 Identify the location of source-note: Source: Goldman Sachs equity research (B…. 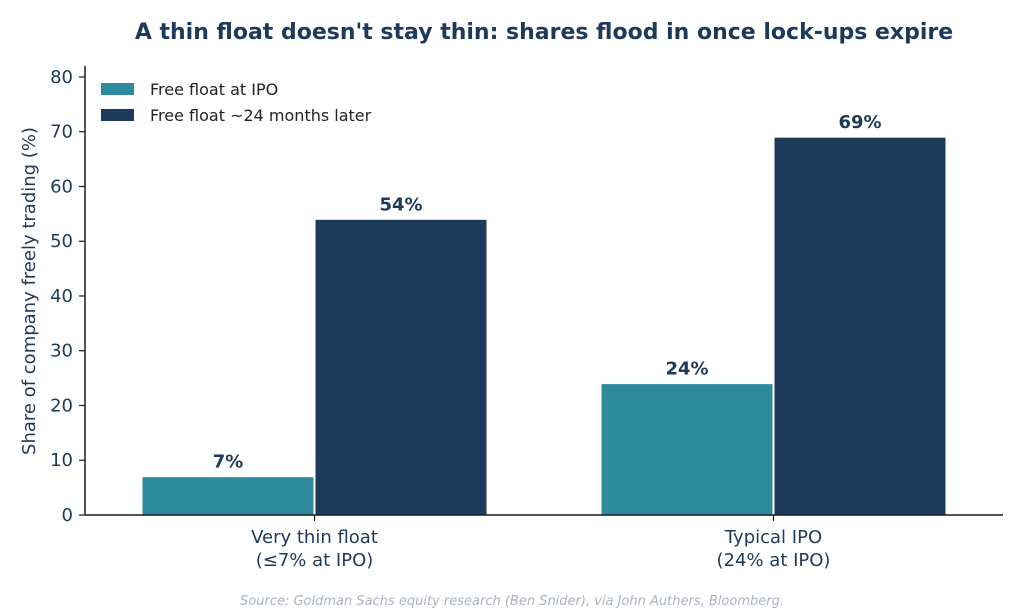
(512, 601).